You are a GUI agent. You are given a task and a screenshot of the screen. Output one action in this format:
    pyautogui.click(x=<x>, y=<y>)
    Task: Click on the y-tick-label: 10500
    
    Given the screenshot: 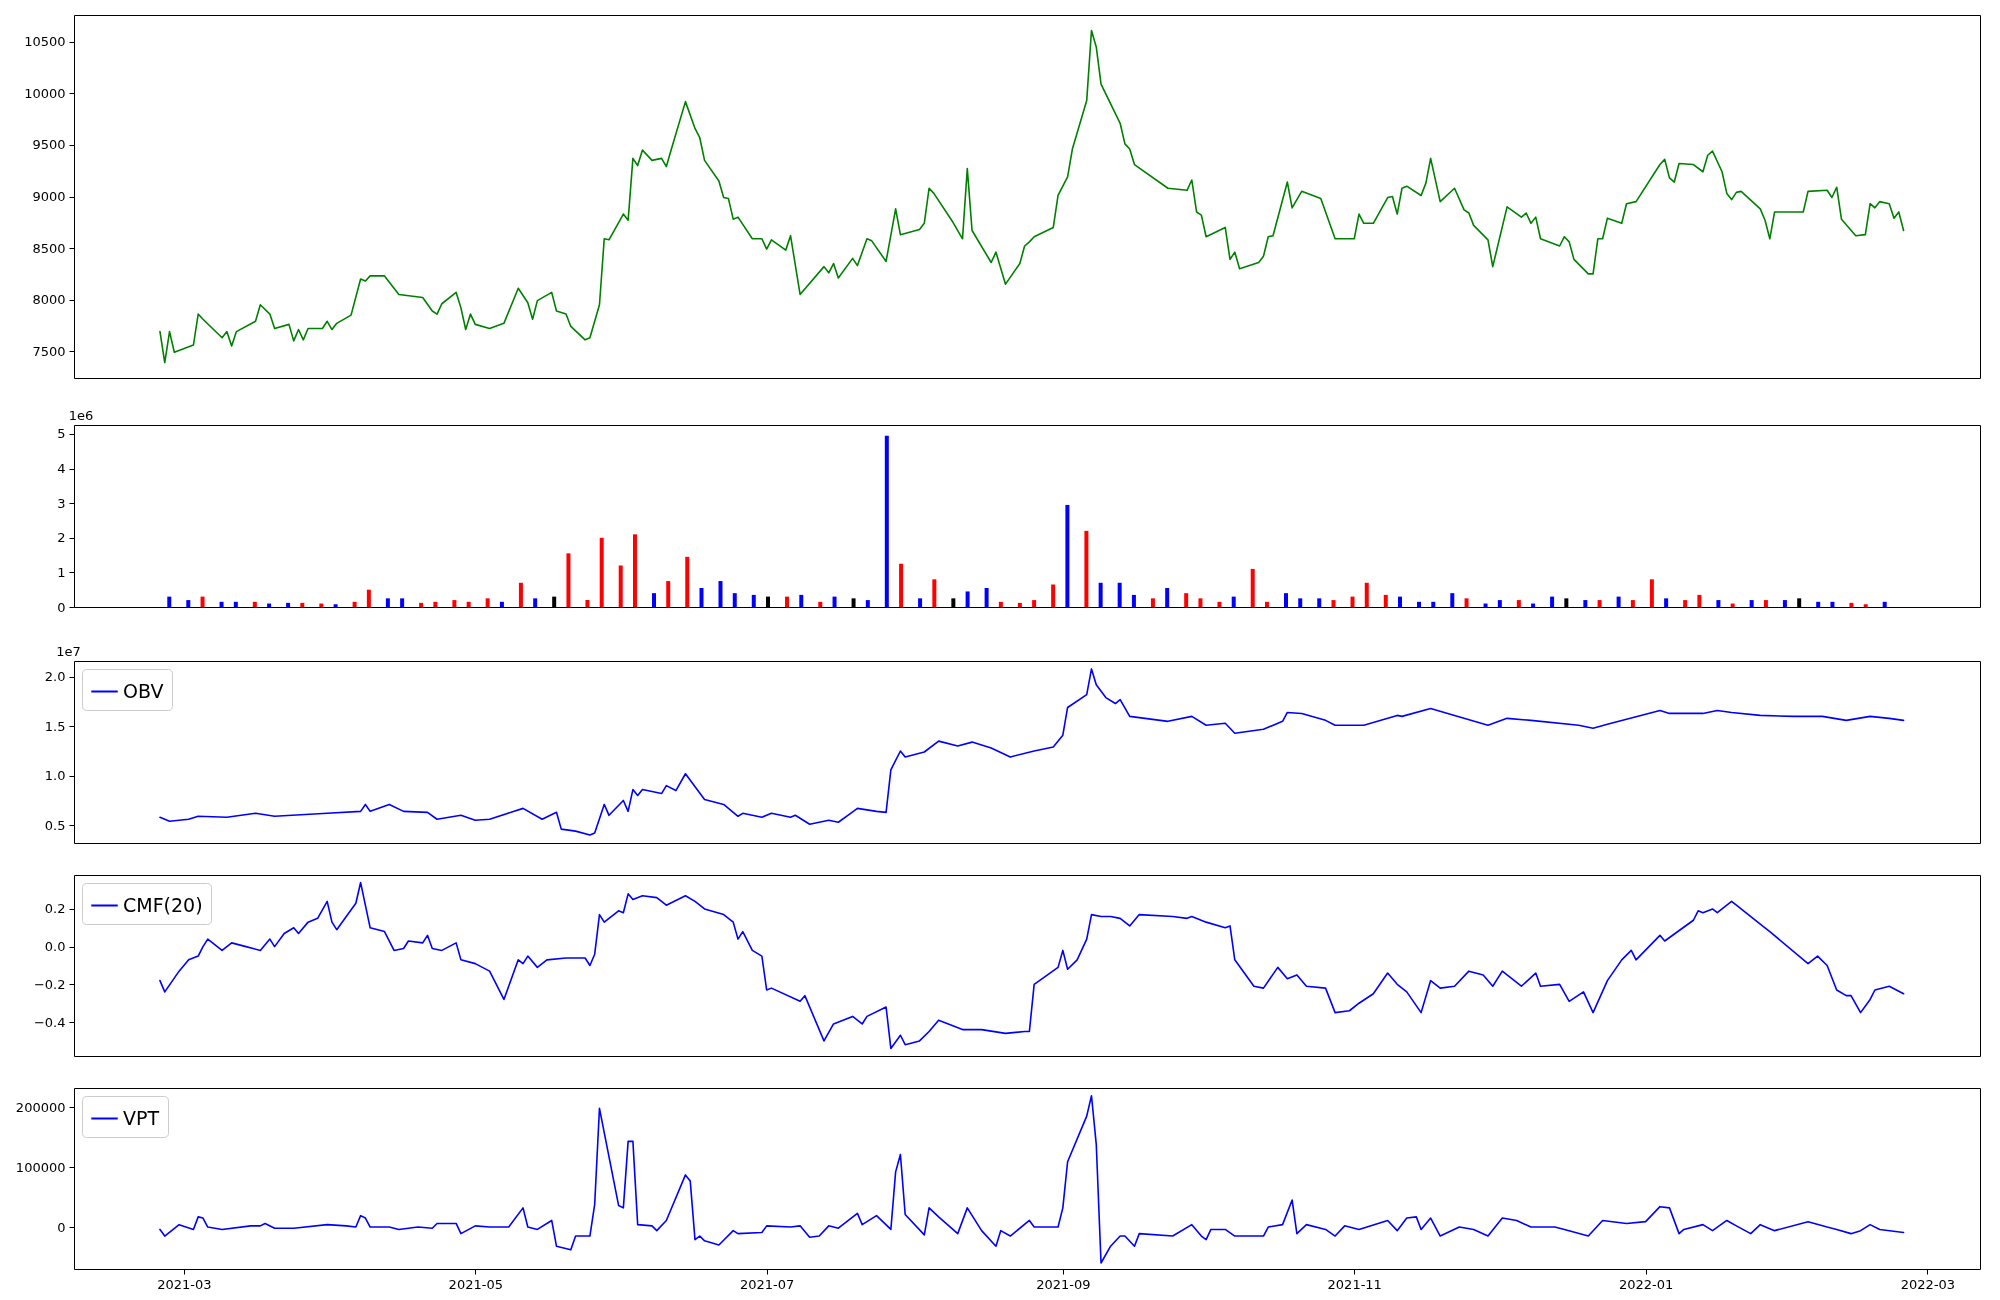 What is the action you would take?
    pyautogui.click(x=45, y=42)
    